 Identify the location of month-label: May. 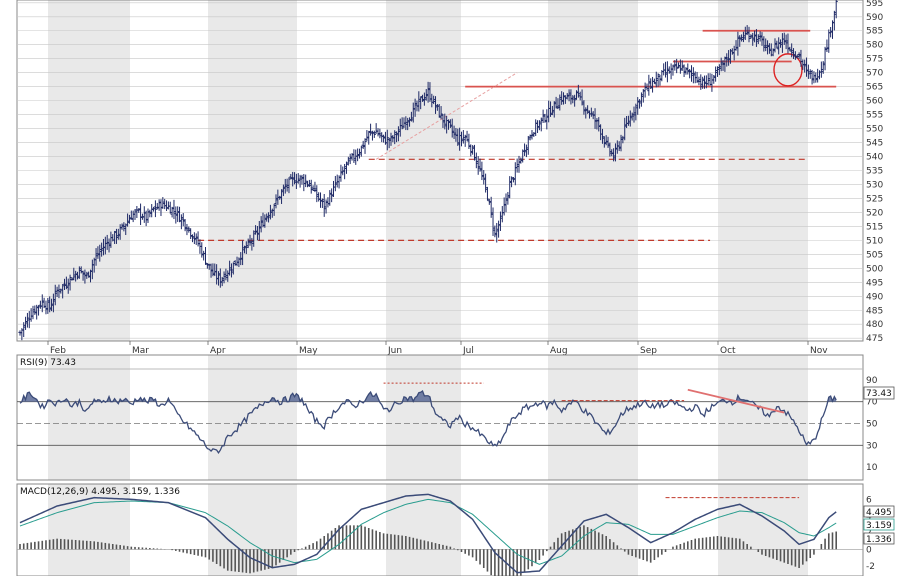
(308, 351).